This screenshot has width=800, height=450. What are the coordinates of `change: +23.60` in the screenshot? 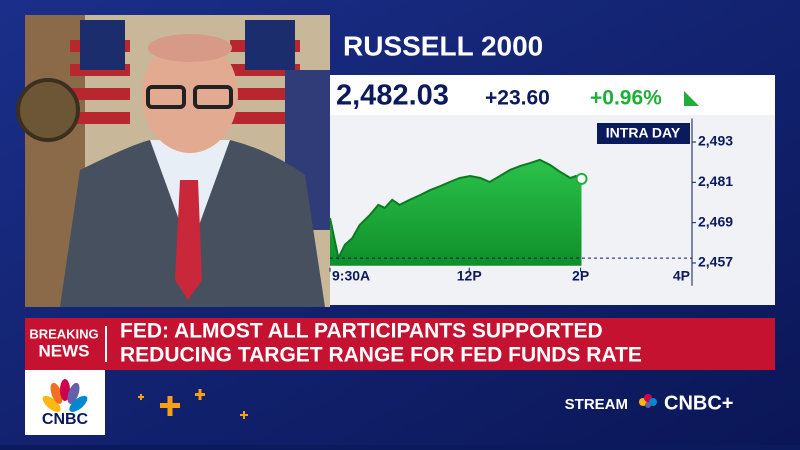 It's located at (517, 98).